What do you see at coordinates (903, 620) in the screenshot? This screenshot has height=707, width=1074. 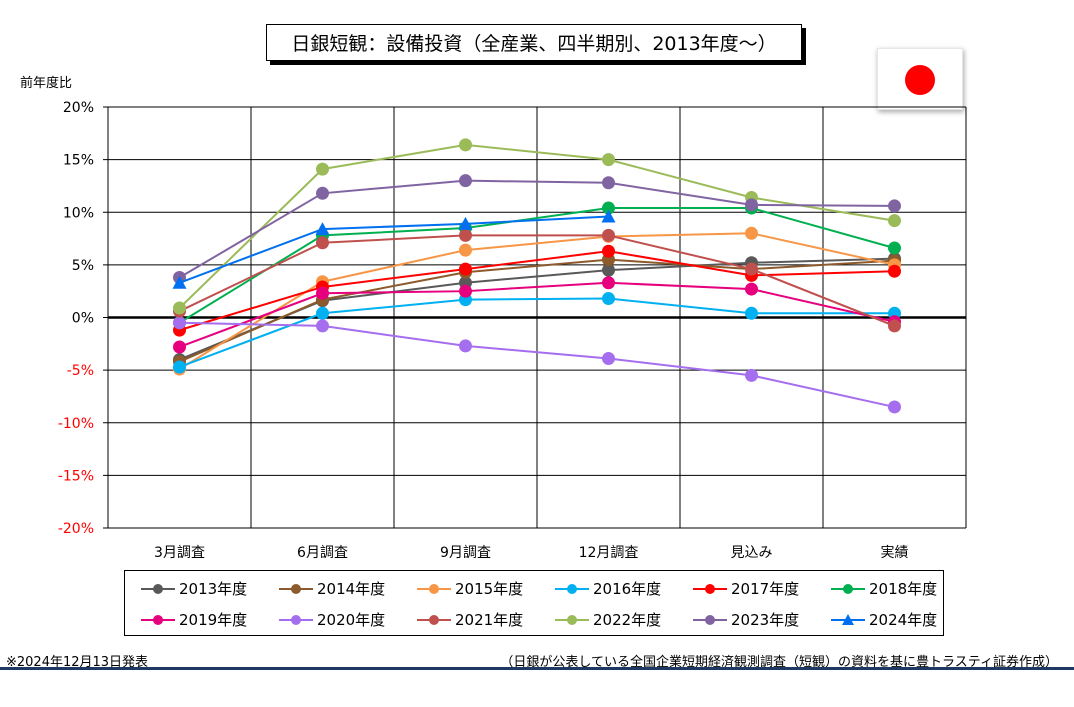 I see `legend-label: 2024年度` at bounding box center [903, 620].